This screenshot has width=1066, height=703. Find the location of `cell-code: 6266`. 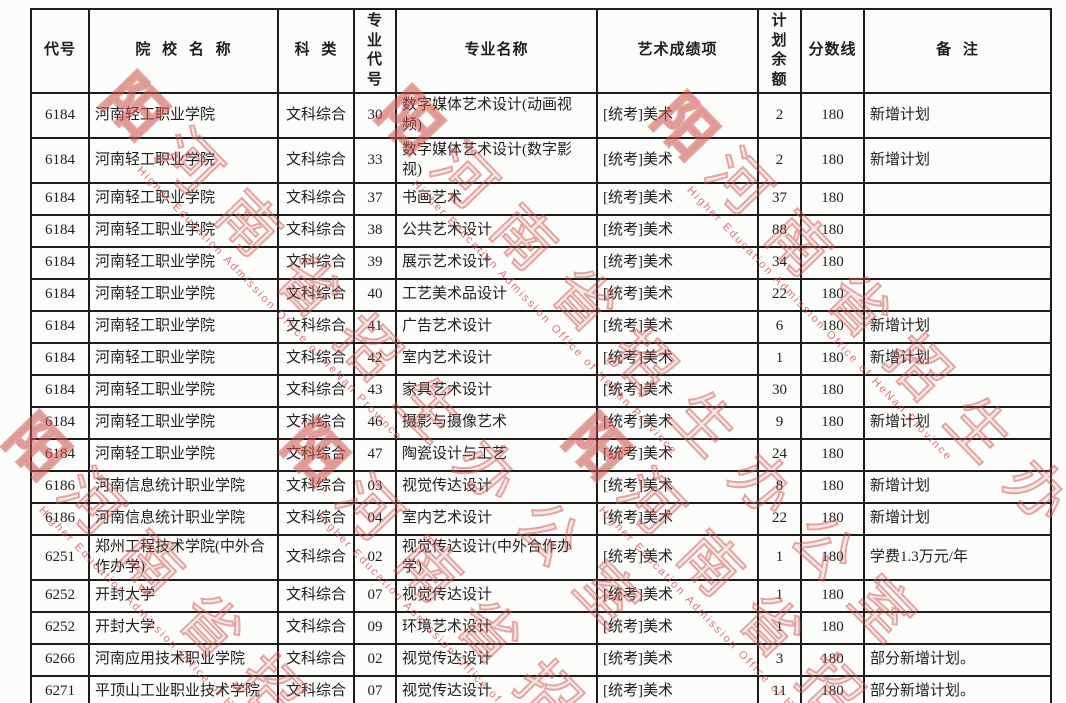

cell-code: 6266 is located at coordinates (60, 660).